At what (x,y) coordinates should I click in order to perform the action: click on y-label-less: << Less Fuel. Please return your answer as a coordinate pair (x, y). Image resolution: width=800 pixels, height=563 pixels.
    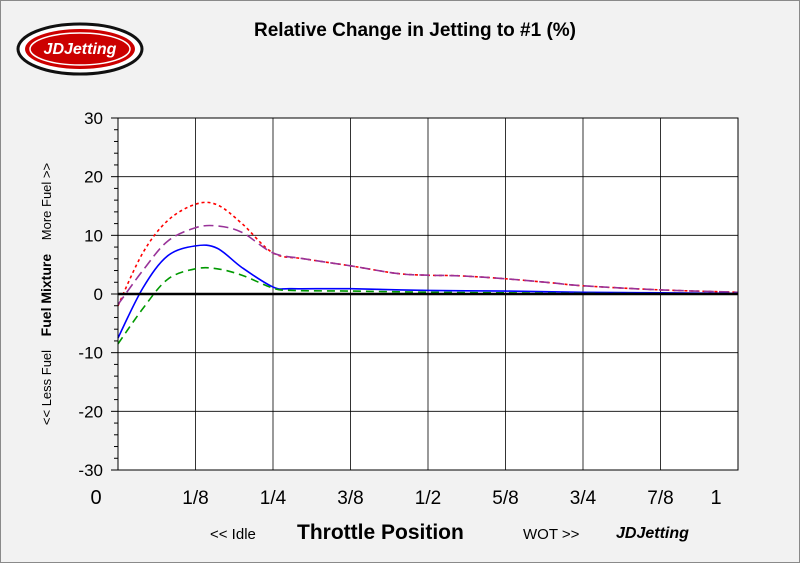
    Looking at the image, I should click on (46, 387).